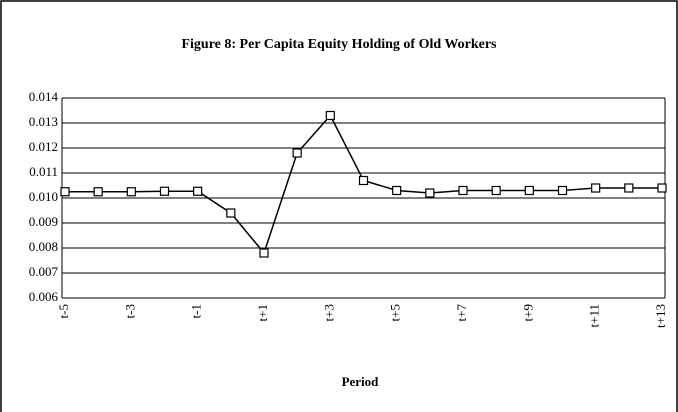 The image size is (678, 412). What do you see at coordinates (63, 311) in the screenshot?
I see `x-tick-label: t-5` at bounding box center [63, 311].